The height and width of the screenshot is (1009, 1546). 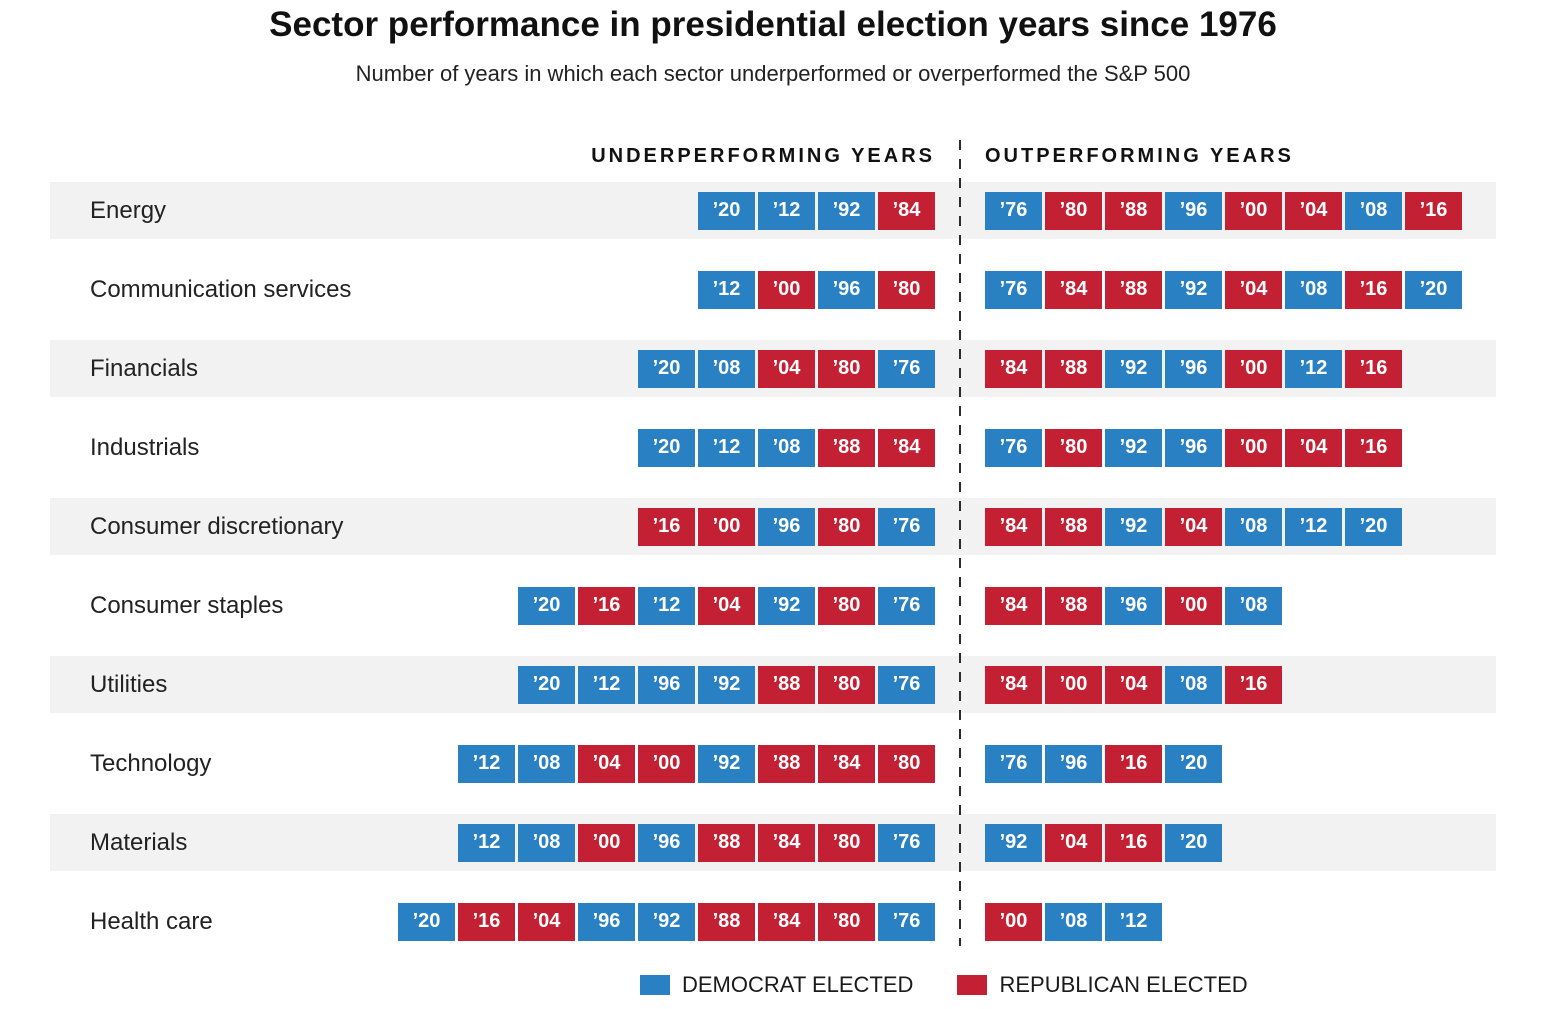 I want to click on outperforming-cell: ’76’96’16’20, so click(x=1228, y=763).